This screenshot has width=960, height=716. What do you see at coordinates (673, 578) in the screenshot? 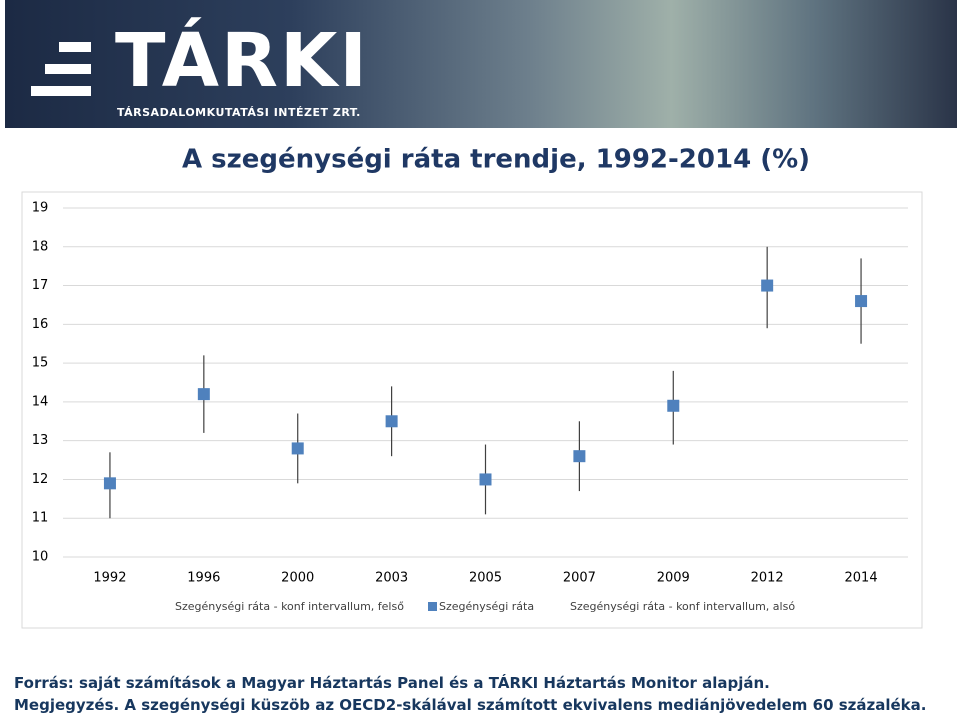
I see `x-tick-label: 2009` at bounding box center [673, 578].